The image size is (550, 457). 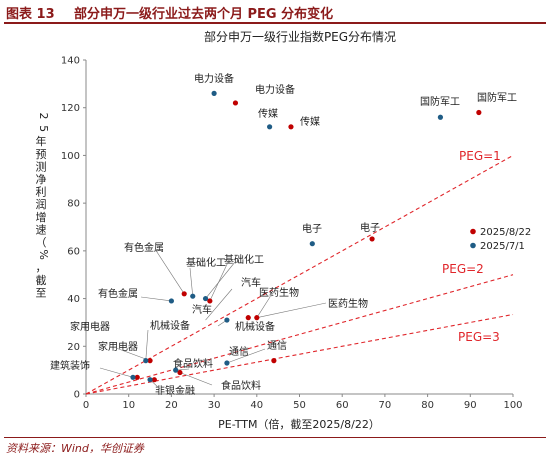 What do you see at coordinates (171, 405) in the screenshot?
I see `x-tick-label: 20` at bounding box center [171, 405].